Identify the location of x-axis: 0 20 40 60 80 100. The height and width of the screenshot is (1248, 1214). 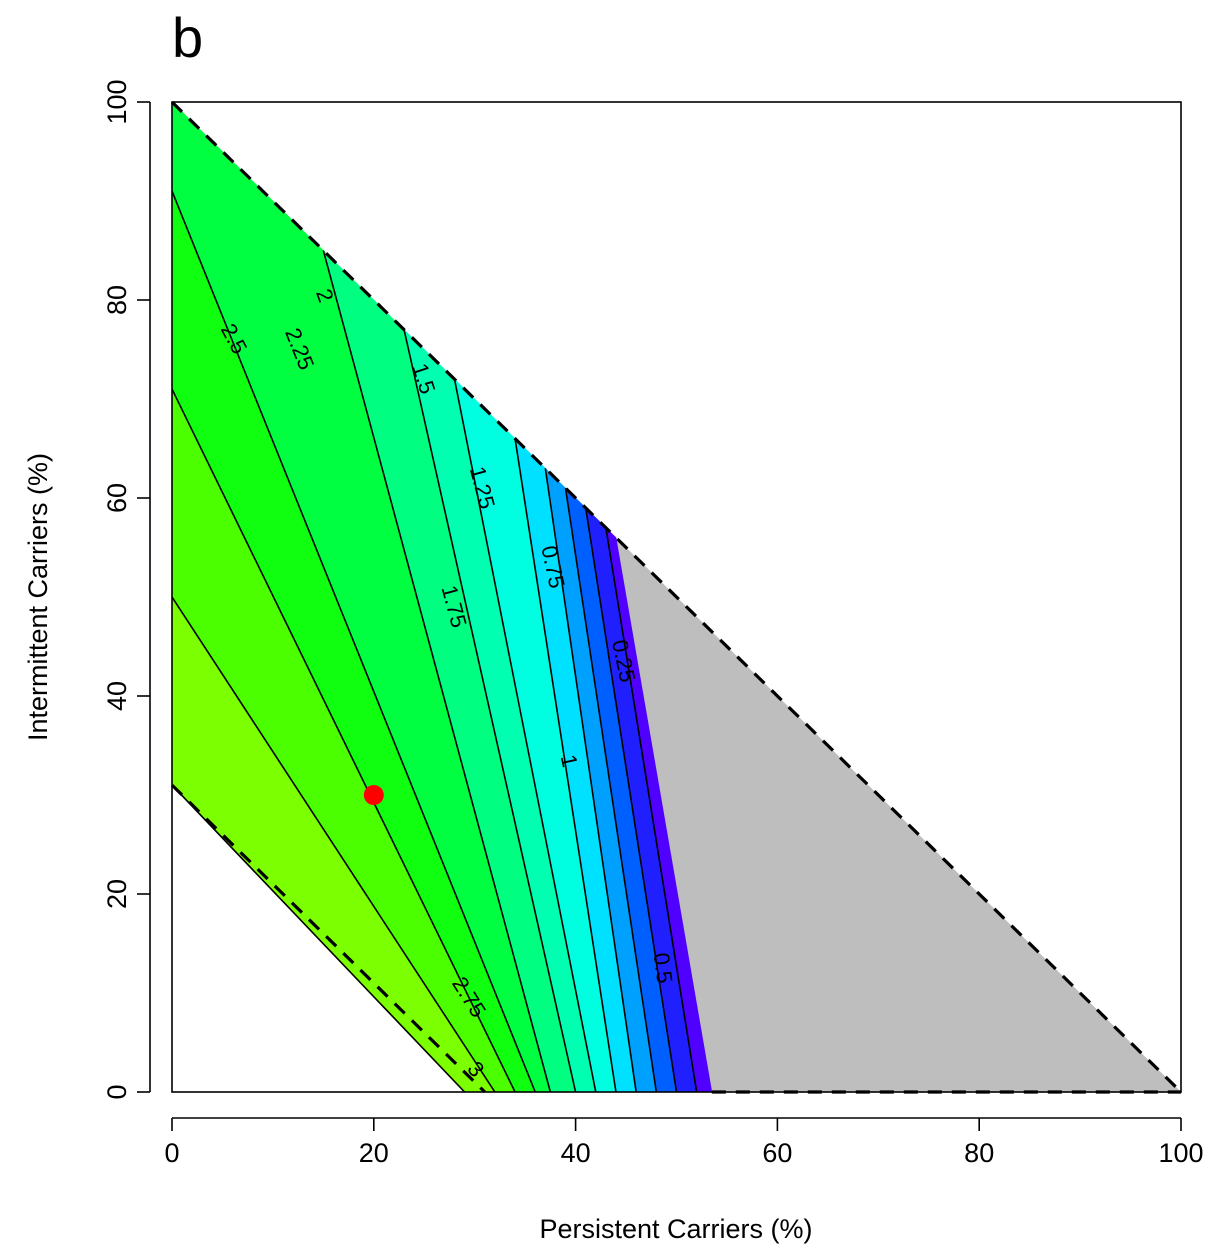
(684, 1142).